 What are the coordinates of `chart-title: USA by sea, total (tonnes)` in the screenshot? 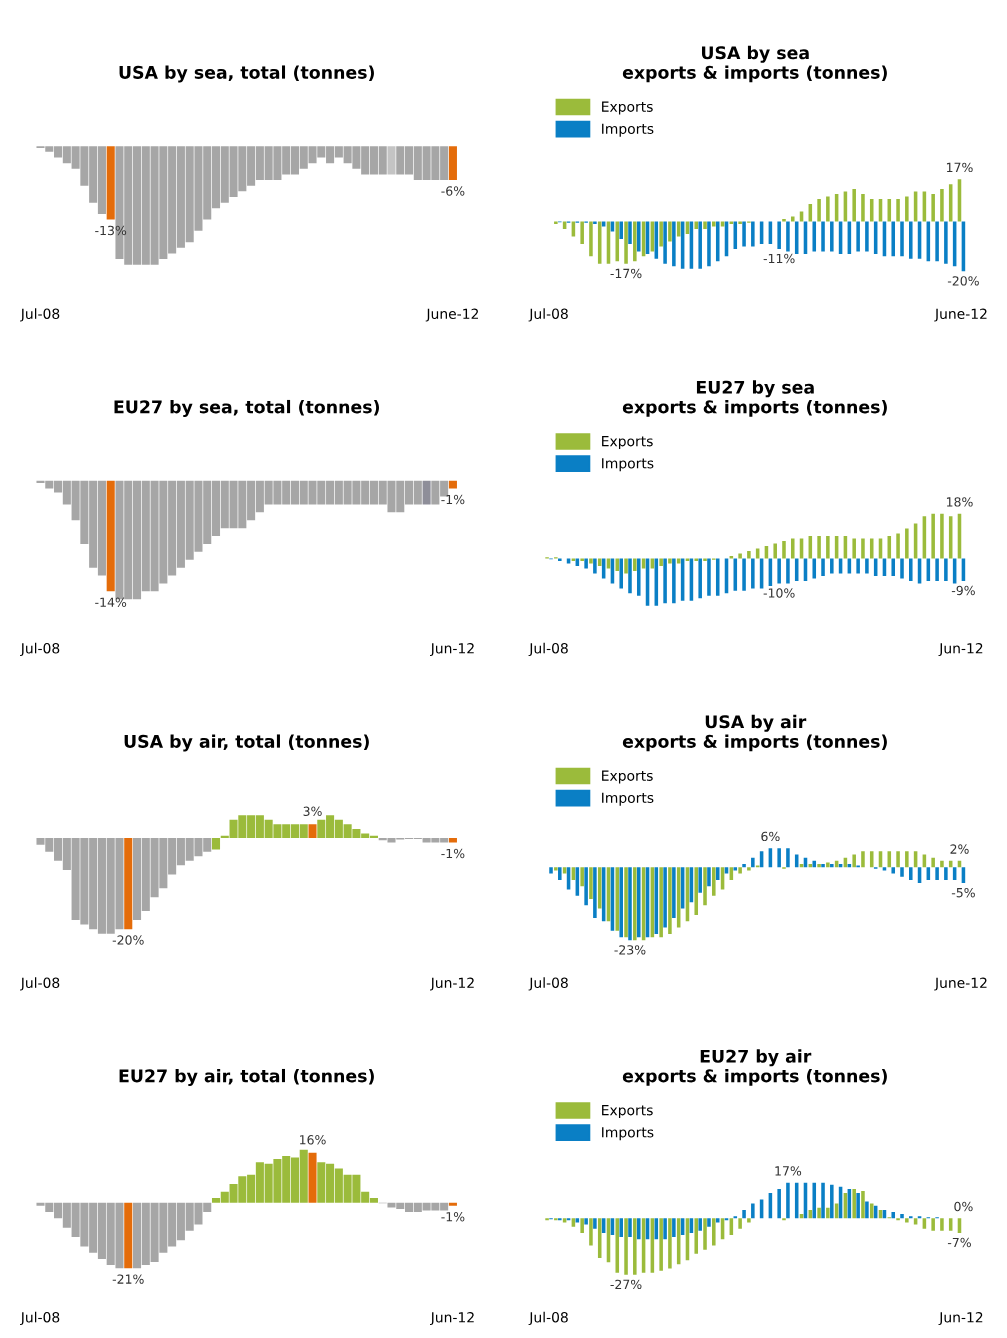 It's located at (246, 74).